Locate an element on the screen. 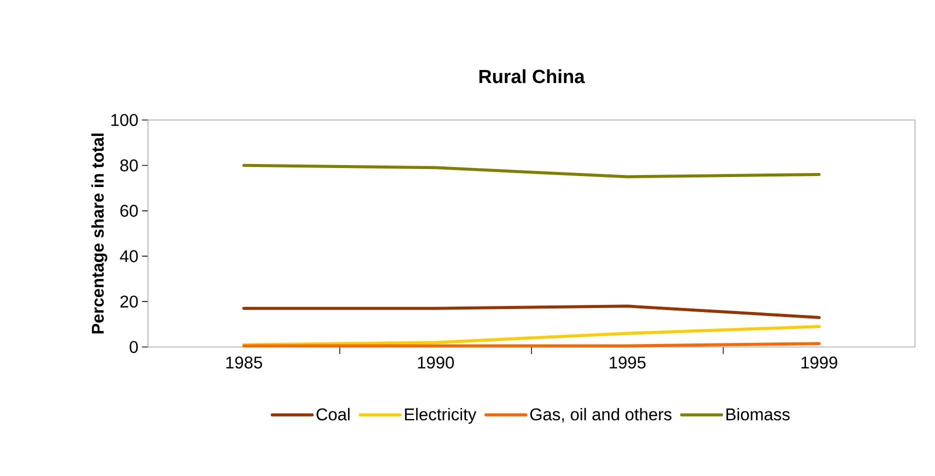 The image size is (935, 476). y-tick-label: 0 is located at coordinates (134, 347).